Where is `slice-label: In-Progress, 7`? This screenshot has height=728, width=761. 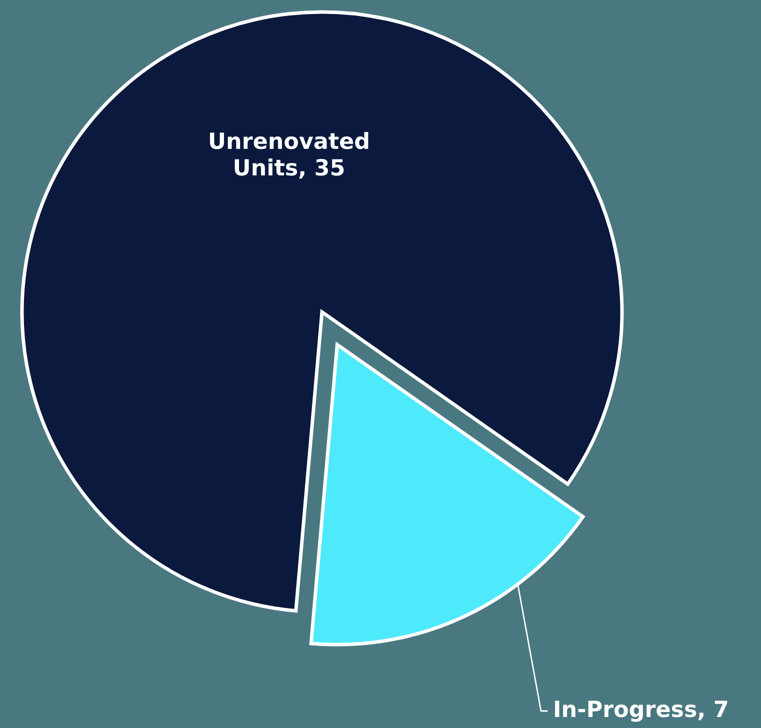
slice-label: In-Progress, 7 is located at coordinates (641, 711).